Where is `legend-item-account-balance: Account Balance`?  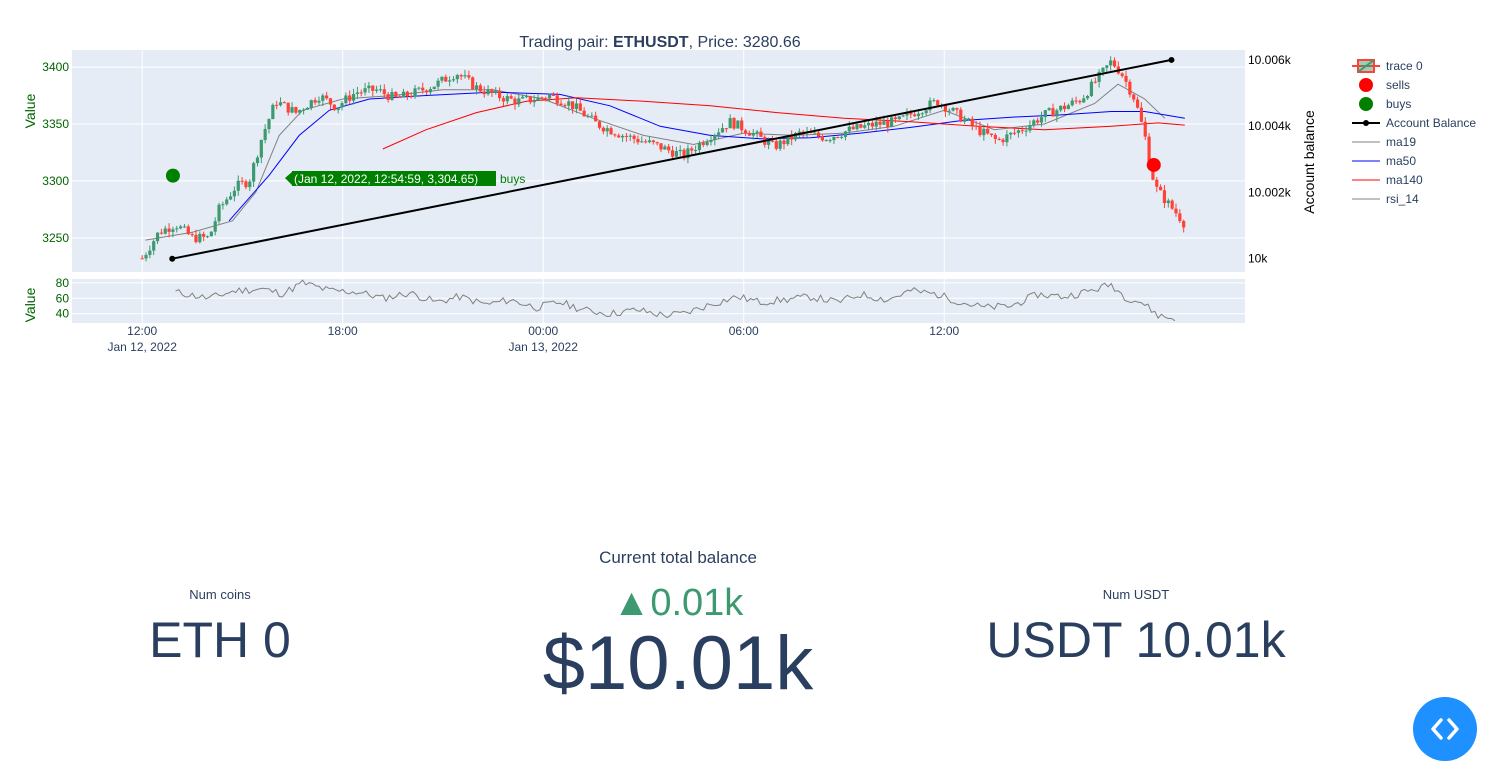
legend-item-account-balance: Account Balance is located at coordinates (1414, 123).